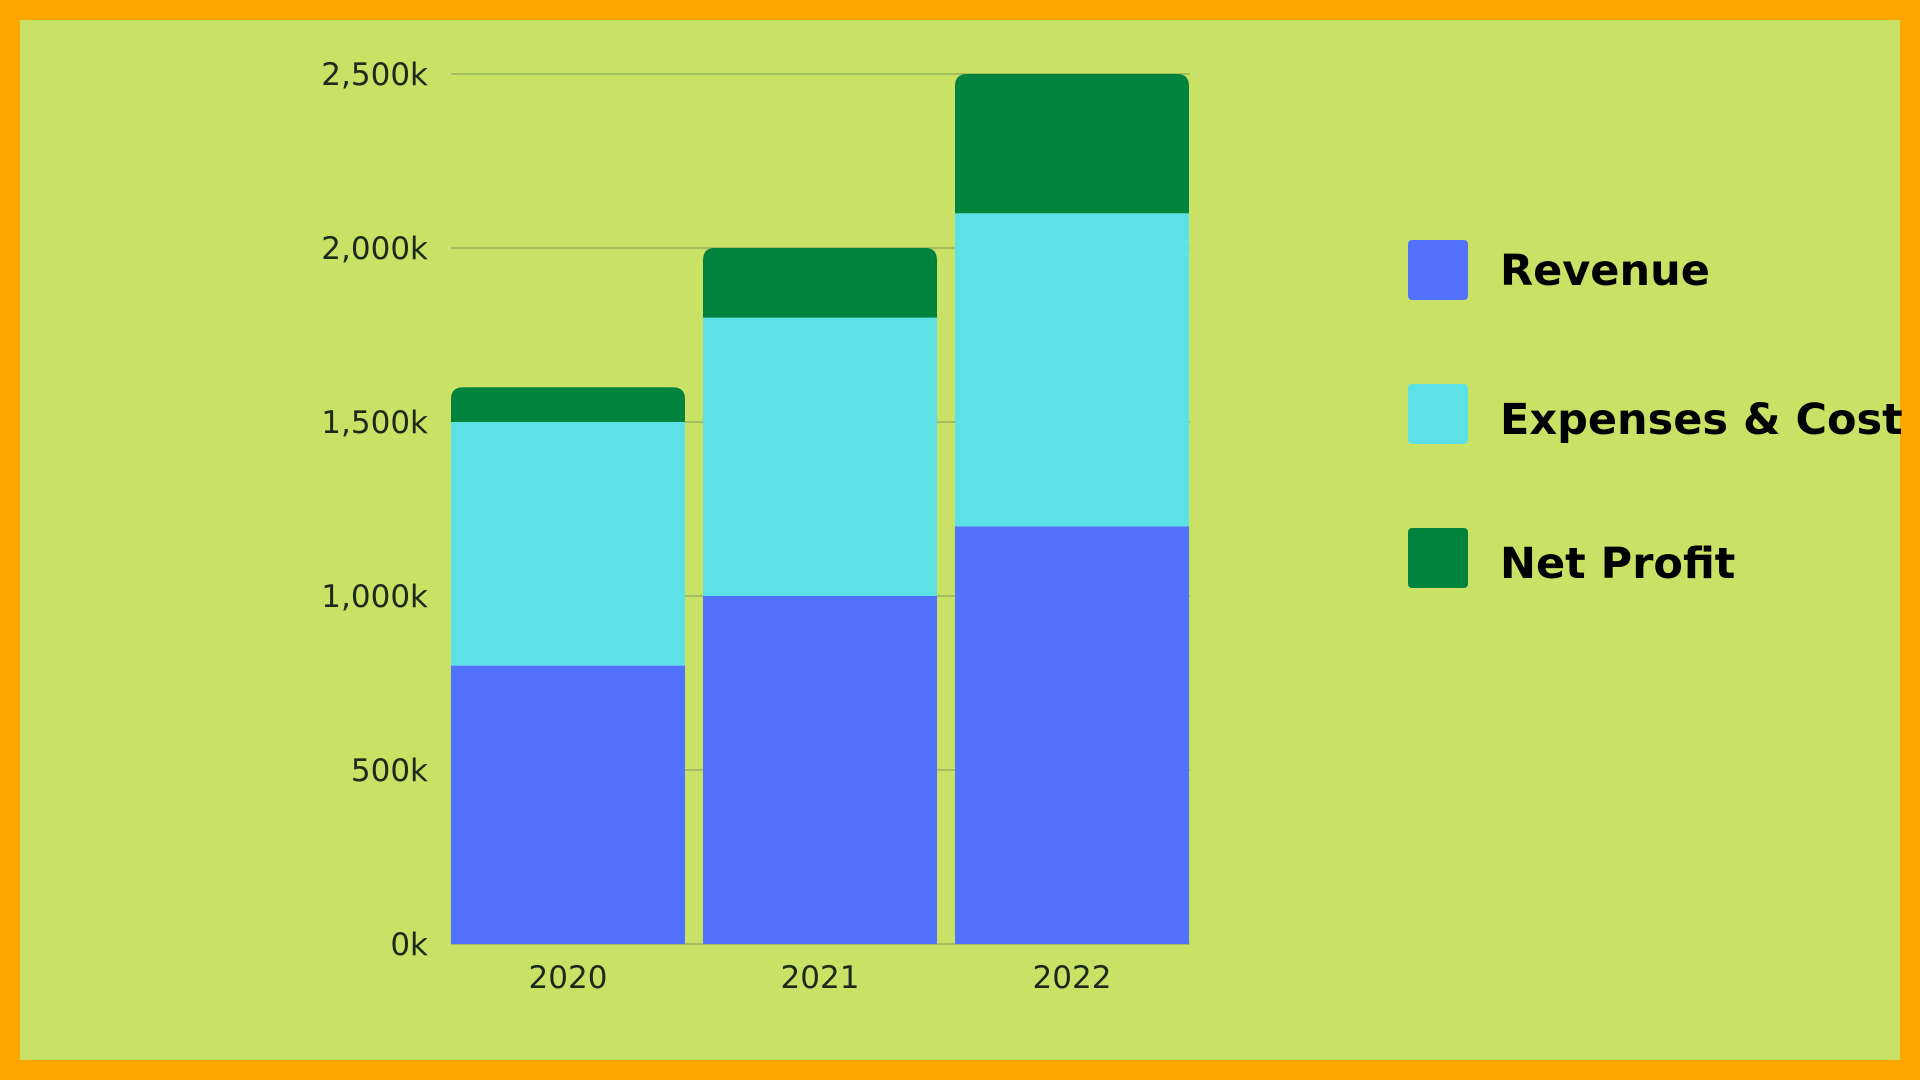 This screenshot has width=1920, height=1080. Describe the element at coordinates (1438, 414) in the screenshot. I see `legend-swatch-expenses` at that location.